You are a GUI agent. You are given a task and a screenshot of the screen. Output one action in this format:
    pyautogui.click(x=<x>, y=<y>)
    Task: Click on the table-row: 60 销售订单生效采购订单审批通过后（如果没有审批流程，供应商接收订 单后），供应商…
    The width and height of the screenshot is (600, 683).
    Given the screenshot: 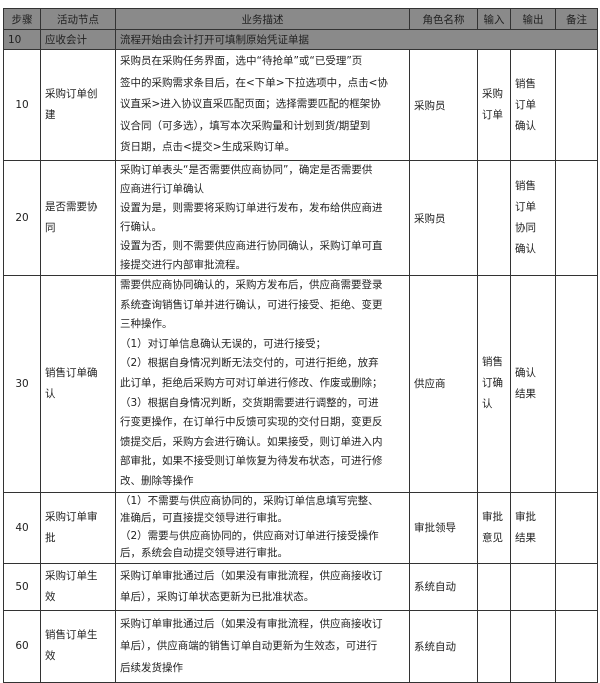 What is the action you would take?
    pyautogui.click(x=300, y=646)
    